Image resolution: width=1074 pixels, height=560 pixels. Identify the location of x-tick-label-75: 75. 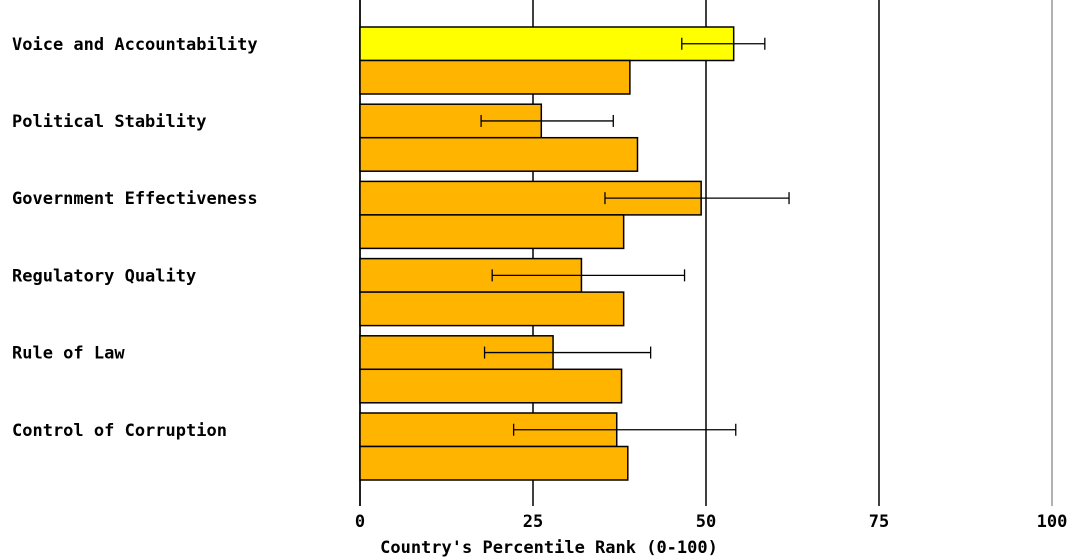
(879, 522).